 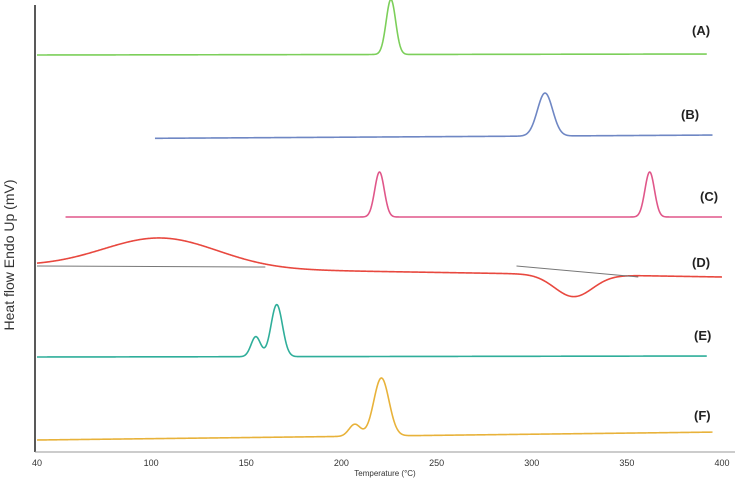 I want to click on curve-label-c: (C), so click(x=709, y=196).